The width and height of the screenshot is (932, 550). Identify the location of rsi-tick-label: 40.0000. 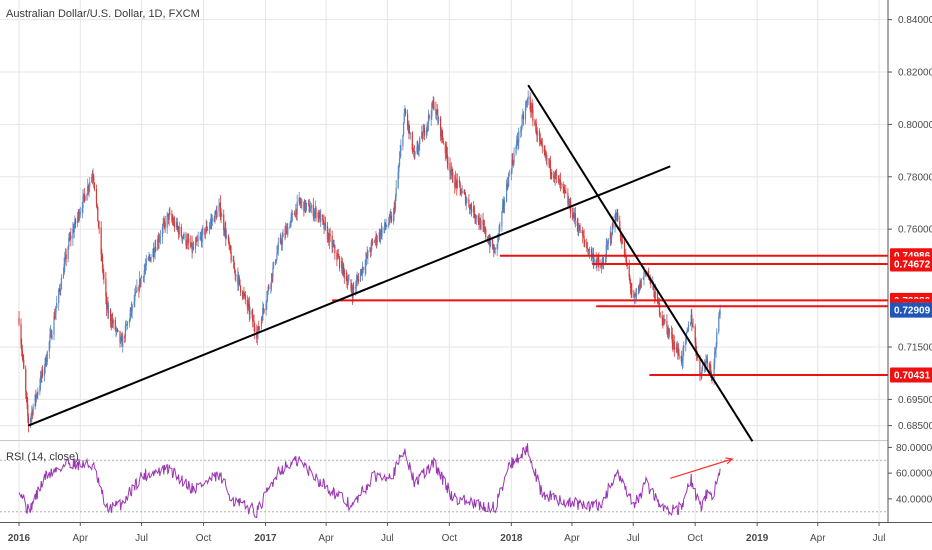
(914, 499).